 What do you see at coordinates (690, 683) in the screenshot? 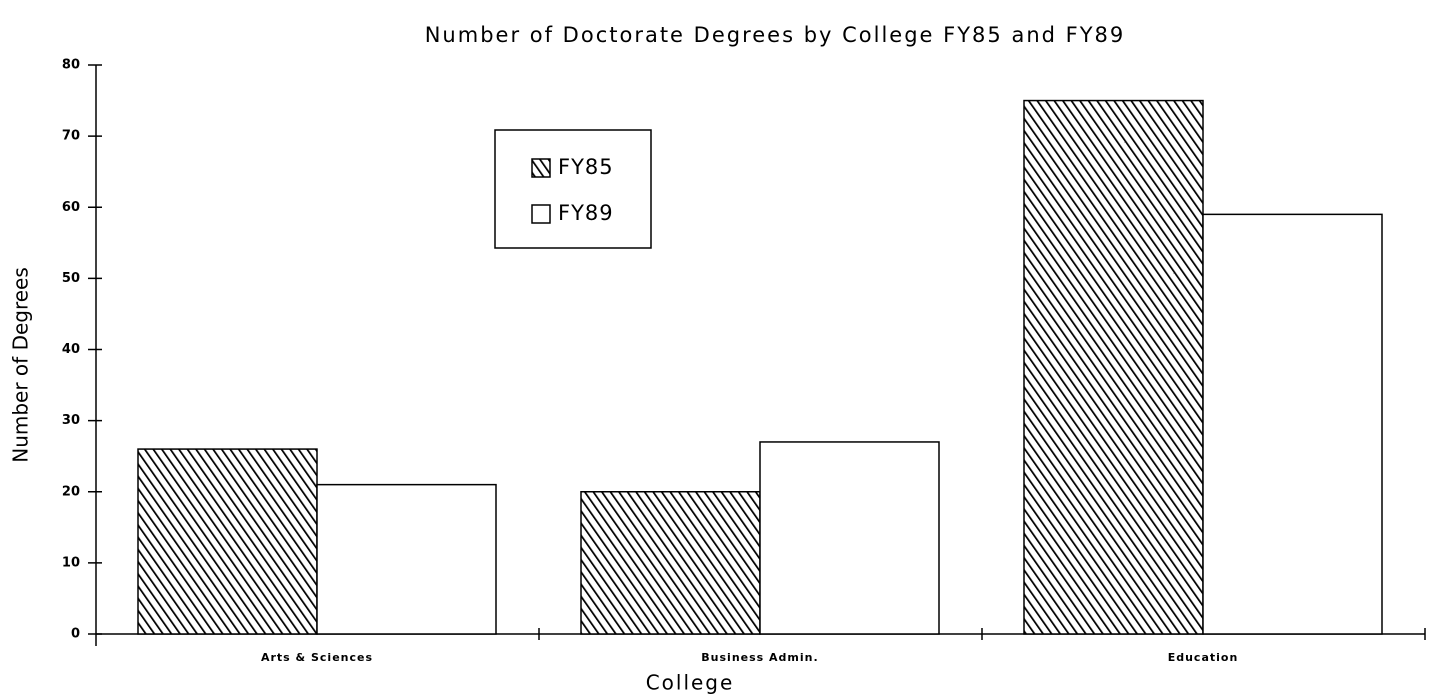
I see `x-axis-label: College` at bounding box center [690, 683].